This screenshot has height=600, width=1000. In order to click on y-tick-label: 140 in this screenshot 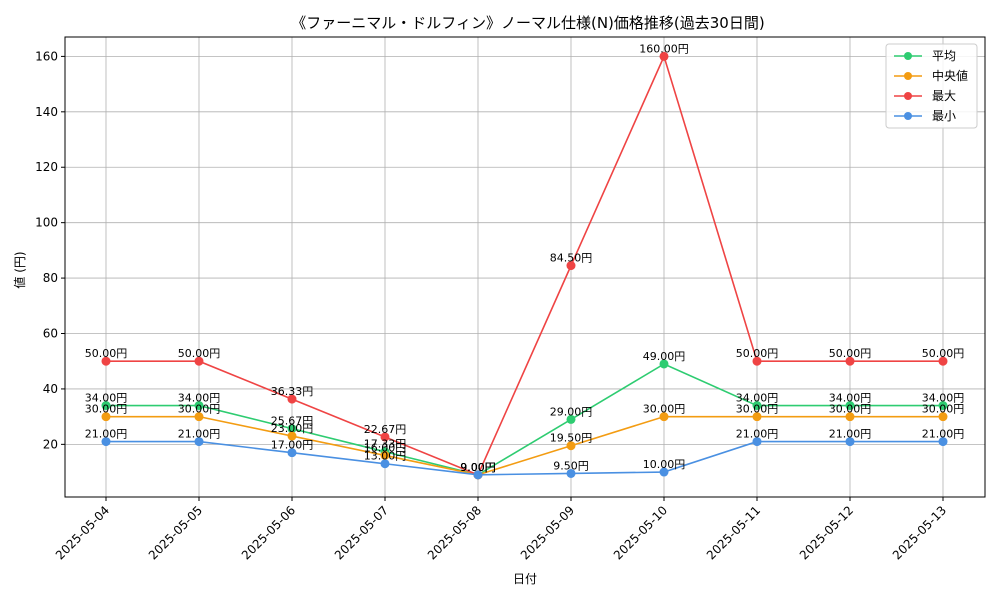, I will do `click(46, 112)`.